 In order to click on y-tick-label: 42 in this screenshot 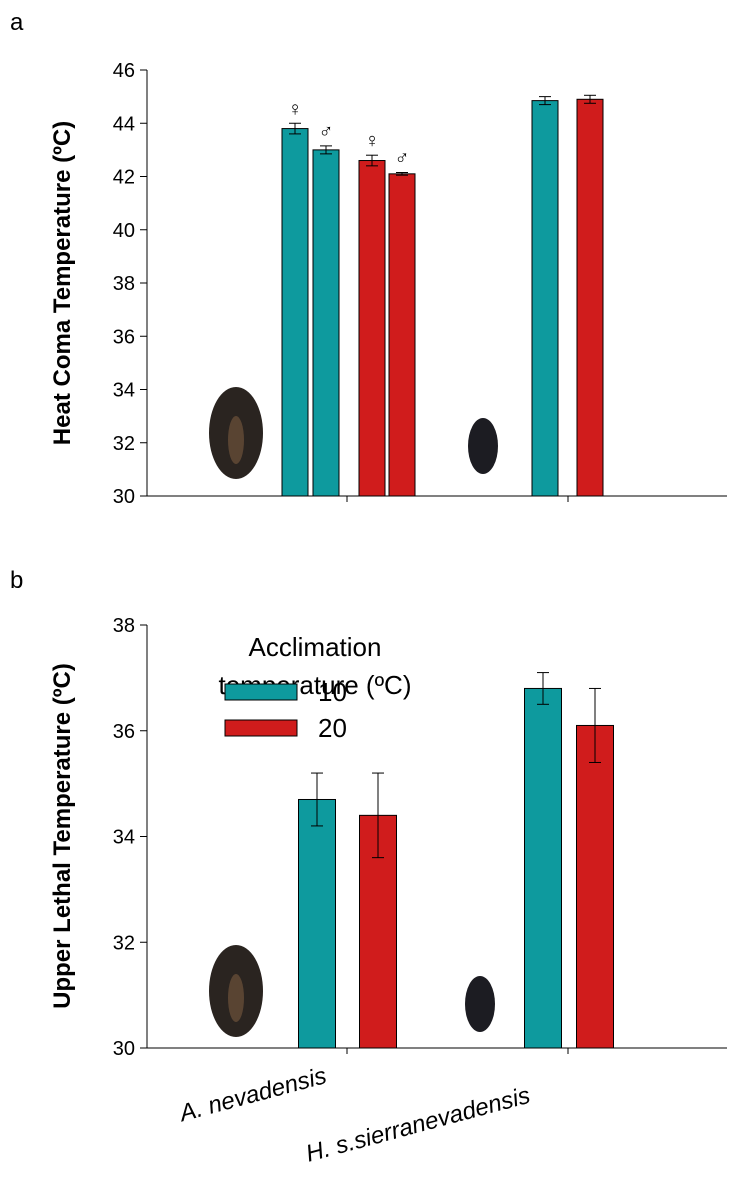, I will do `click(124, 178)`.